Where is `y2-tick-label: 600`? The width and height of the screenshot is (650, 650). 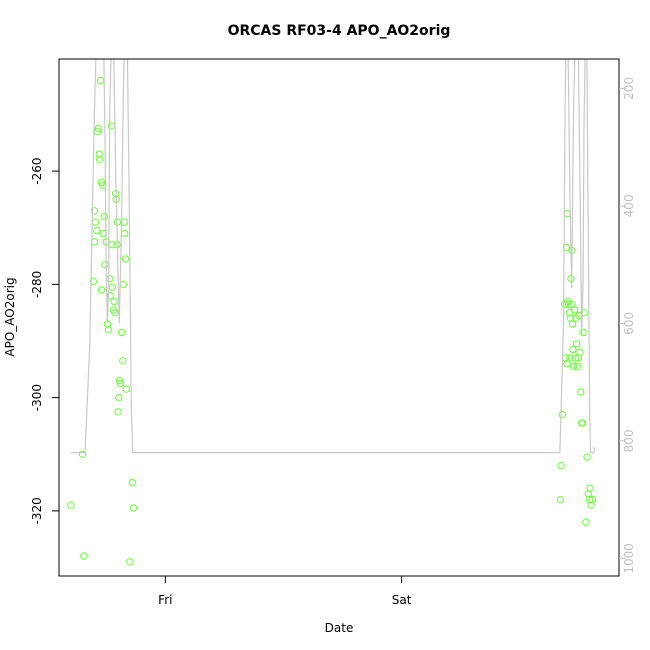 y2-tick-label: 600 is located at coordinates (629, 323).